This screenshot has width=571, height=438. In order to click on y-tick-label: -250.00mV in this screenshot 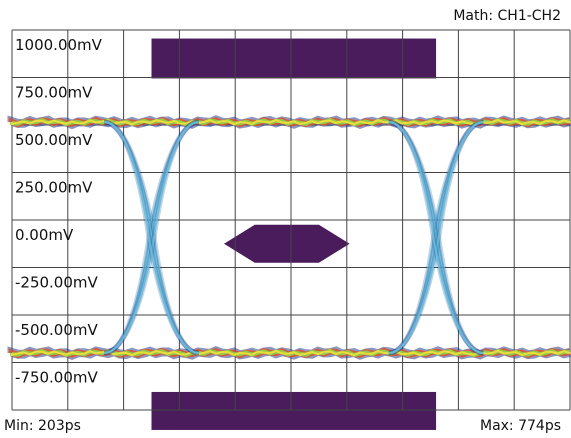, I will do `click(57, 283)`.